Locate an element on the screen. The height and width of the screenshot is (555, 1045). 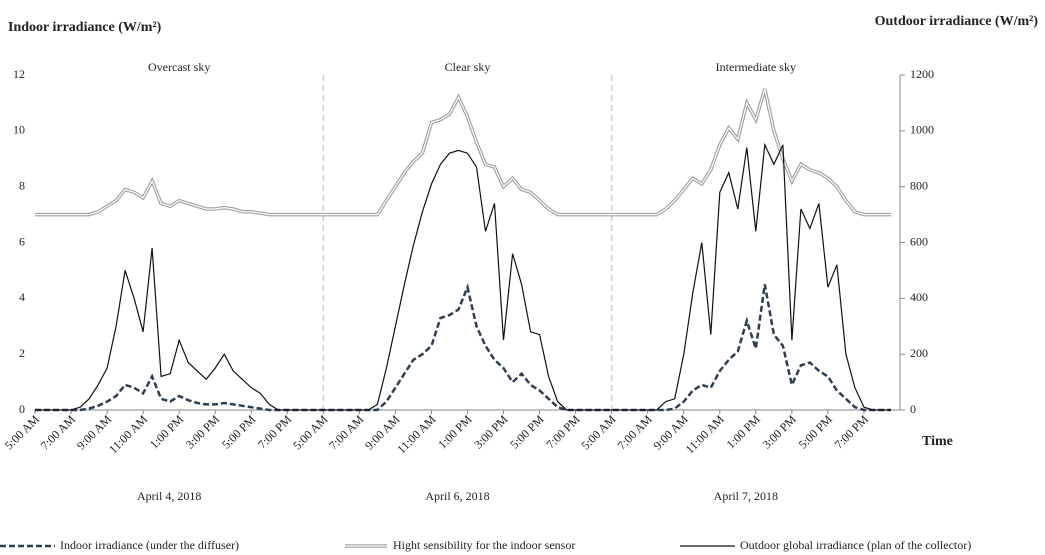
y2-tick-label: 400 is located at coordinates (919, 297).